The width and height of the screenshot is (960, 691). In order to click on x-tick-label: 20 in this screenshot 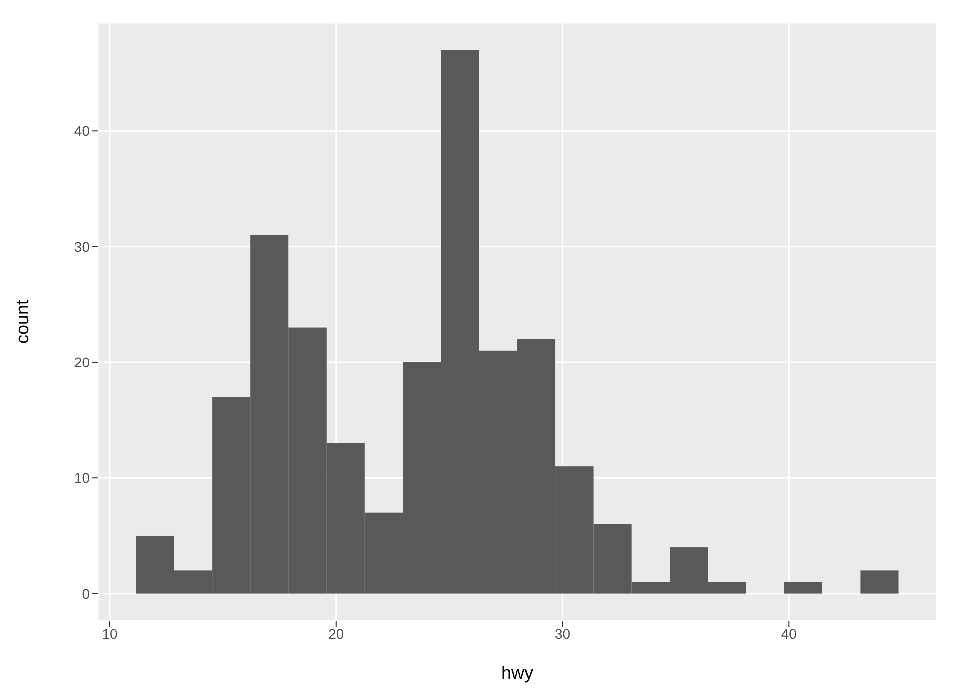, I will do `click(336, 634)`.